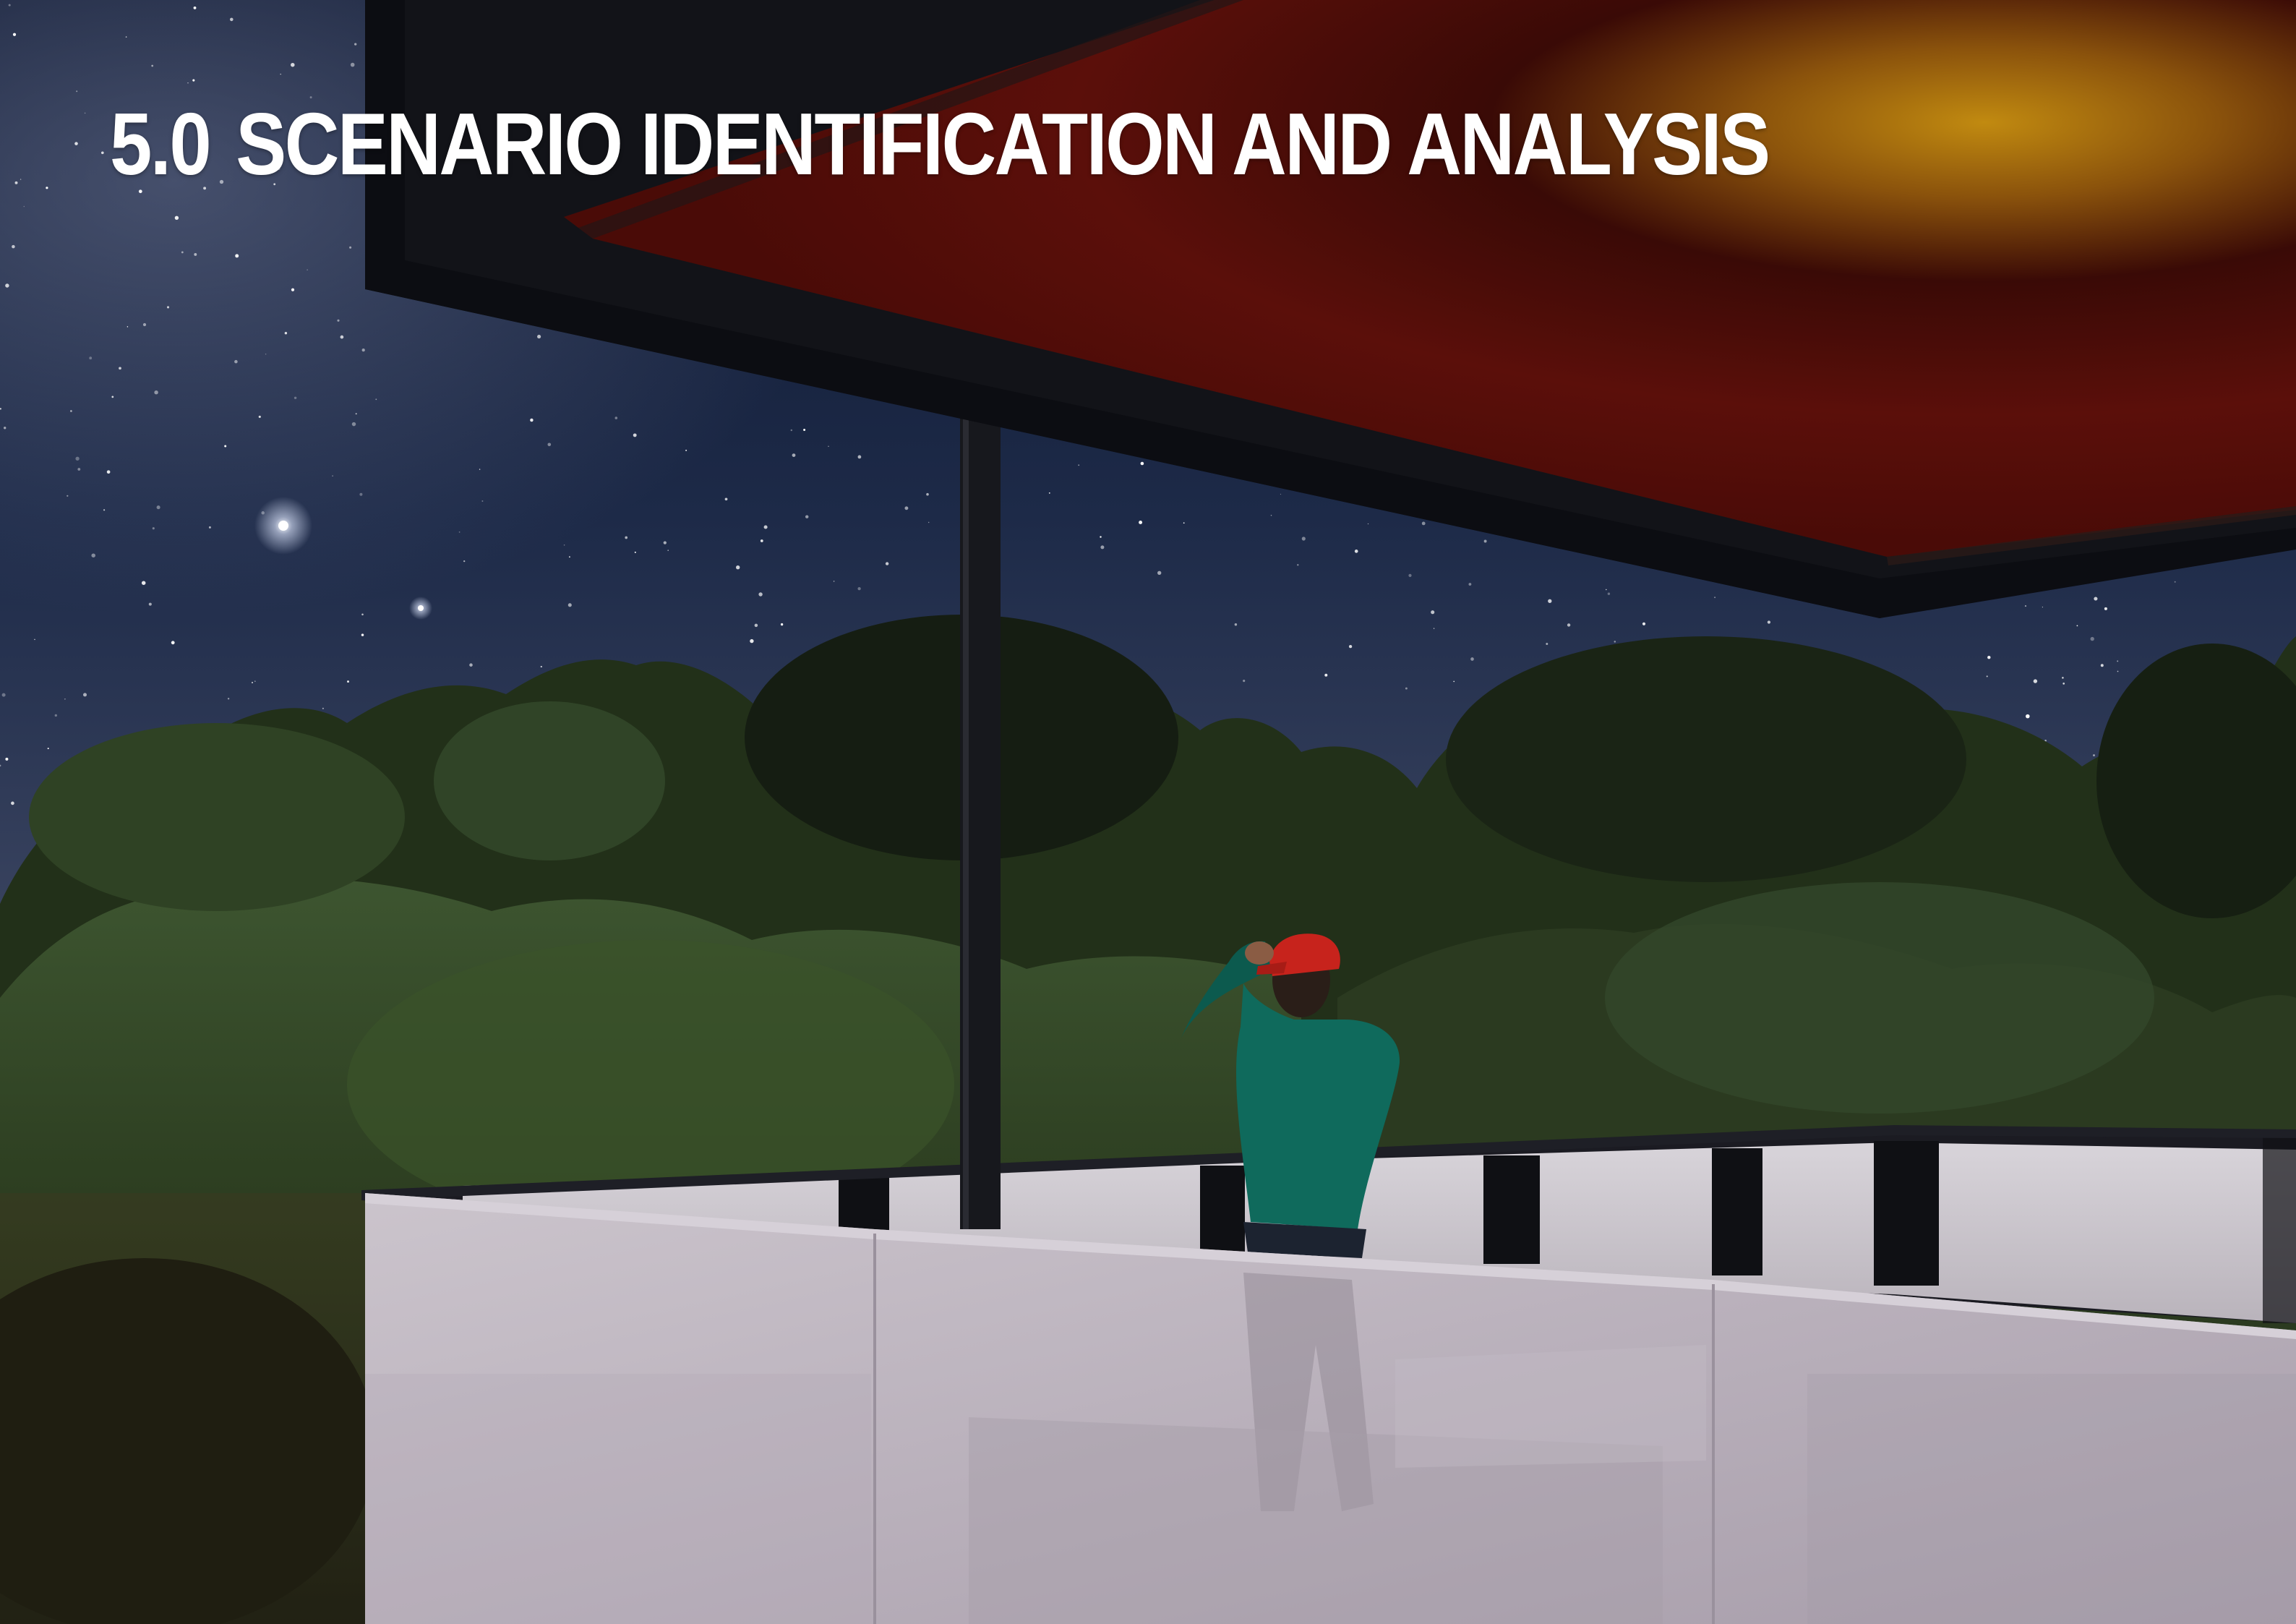  Describe the element at coordinates (188, 1408) in the screenshot. I see `warm-ground-glow` at that location.